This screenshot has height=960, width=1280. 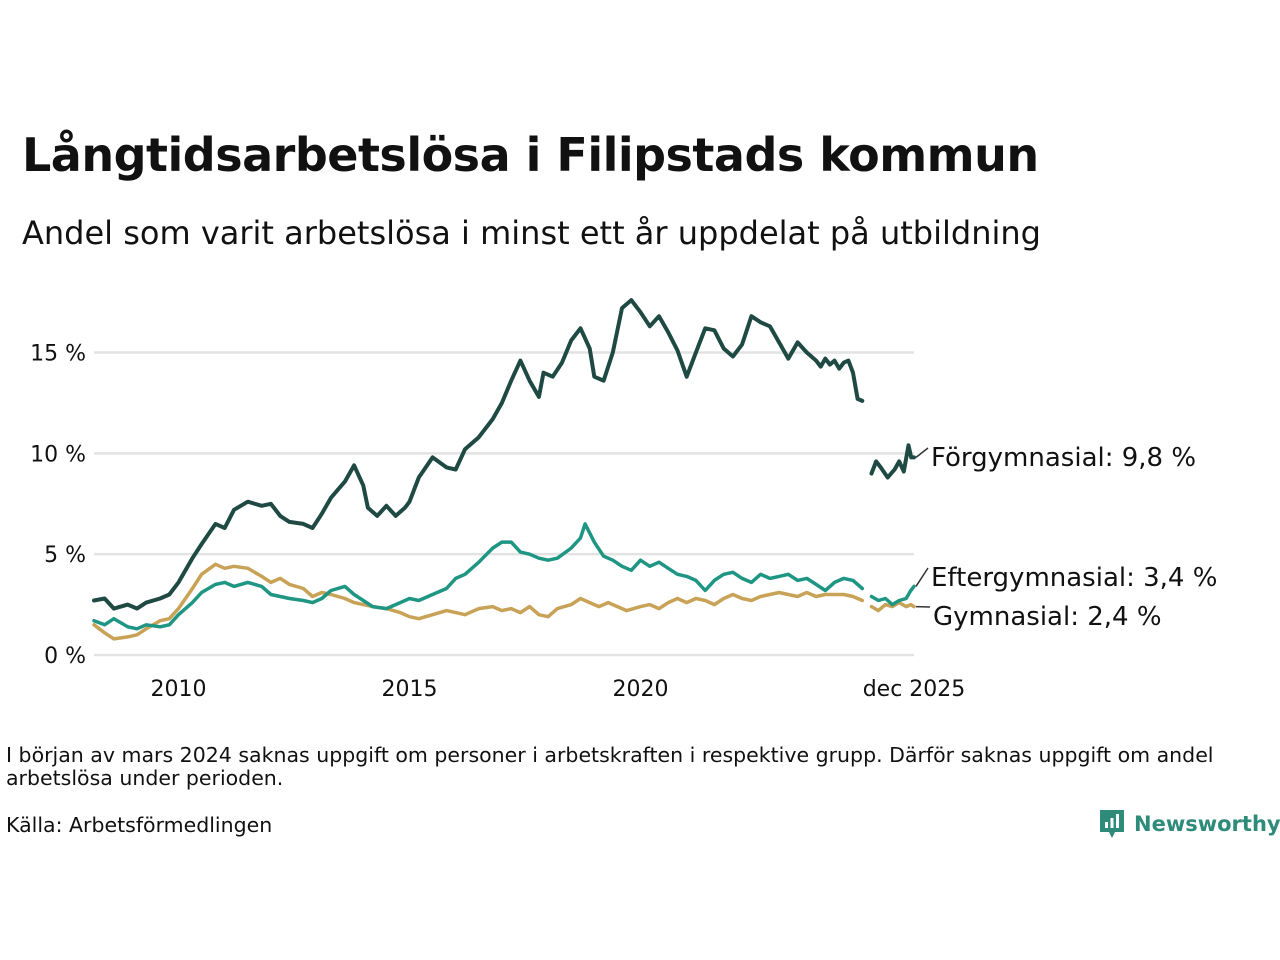 What do you see at coordinates (58, 354) in the screenshot?
I see `y-tick-label: 15 %` at bounding box center [58, 354].